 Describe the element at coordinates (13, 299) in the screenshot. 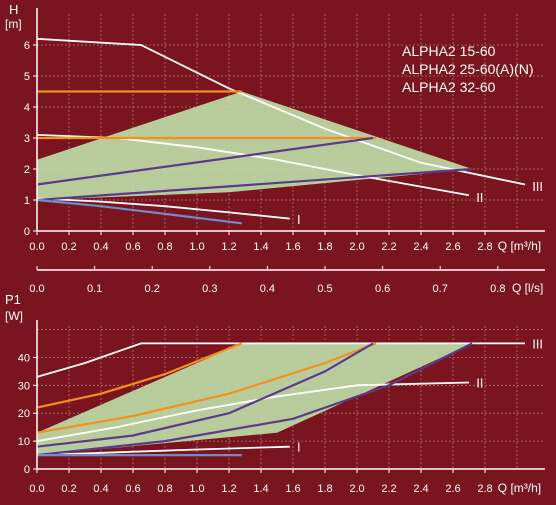

I see `y-axis-label: P1` at that location.